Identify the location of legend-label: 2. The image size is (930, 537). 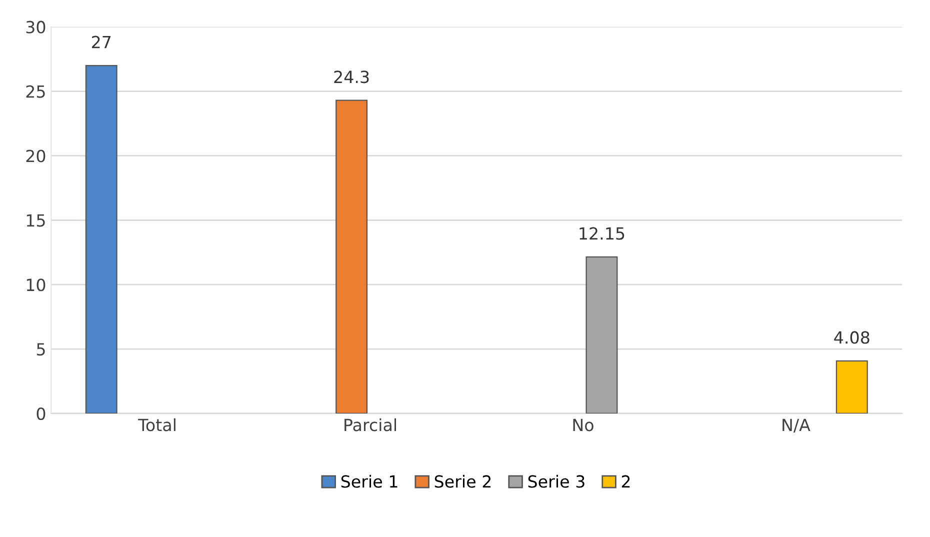
(626, 481).